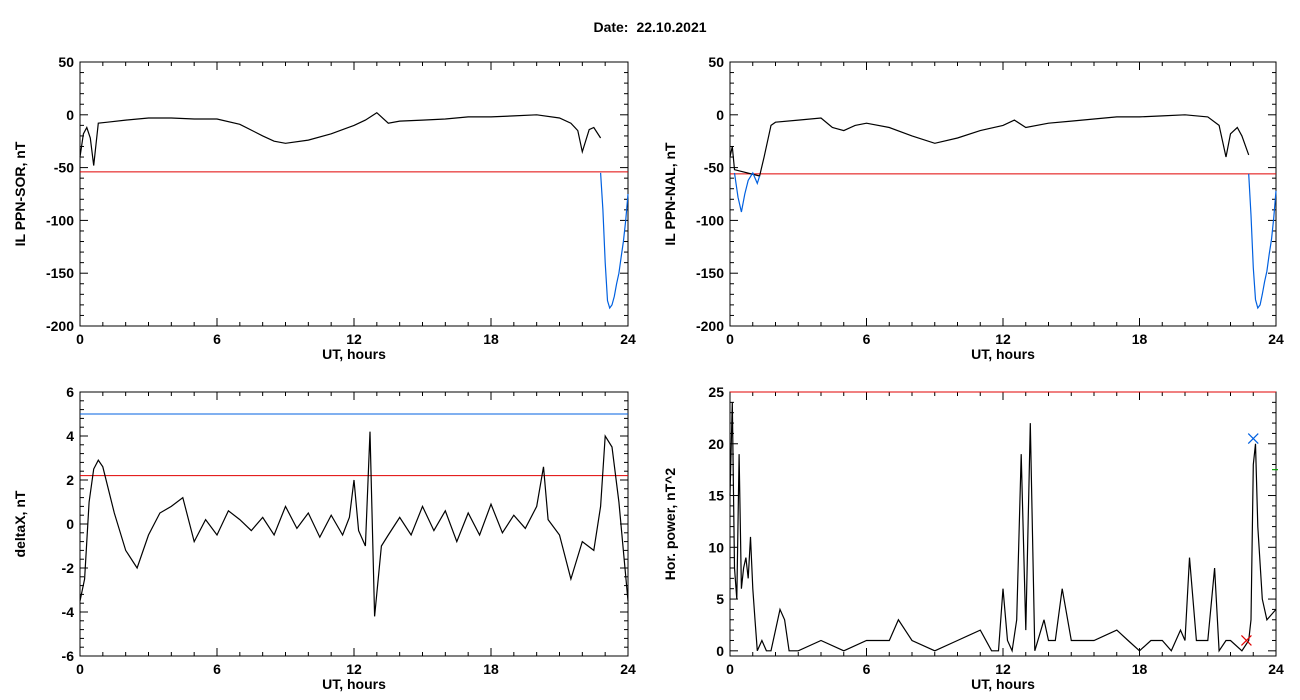 The height and width of the screenshot is (700, 1300). Describe the element at coordinates (68, 656) in the screenshot. I see `y-tick-label: -6` at that location.